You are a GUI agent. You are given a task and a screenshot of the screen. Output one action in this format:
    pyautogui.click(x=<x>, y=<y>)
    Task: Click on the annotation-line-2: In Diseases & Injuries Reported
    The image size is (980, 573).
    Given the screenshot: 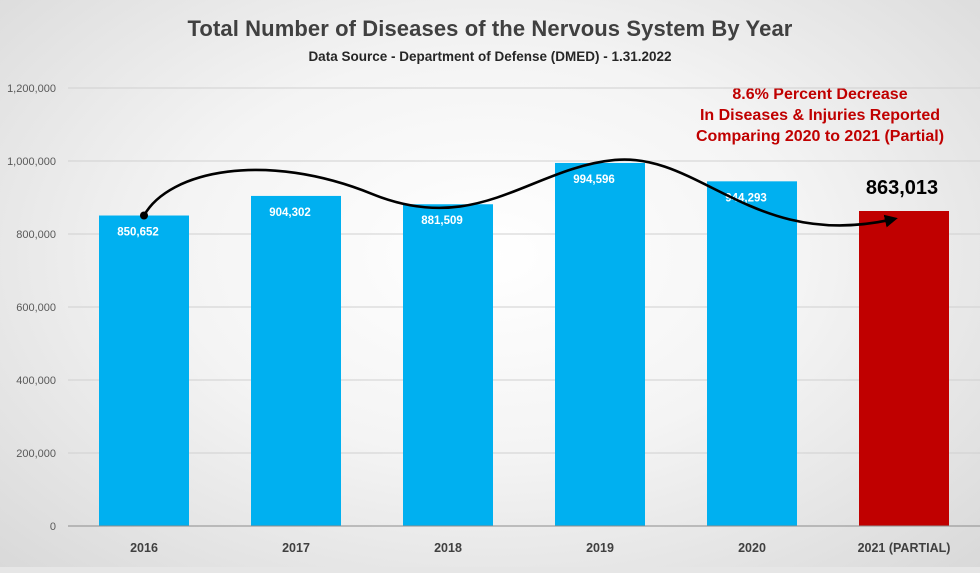 What is the action you would take?
    pyautogui.click(x=820, y=115)
    